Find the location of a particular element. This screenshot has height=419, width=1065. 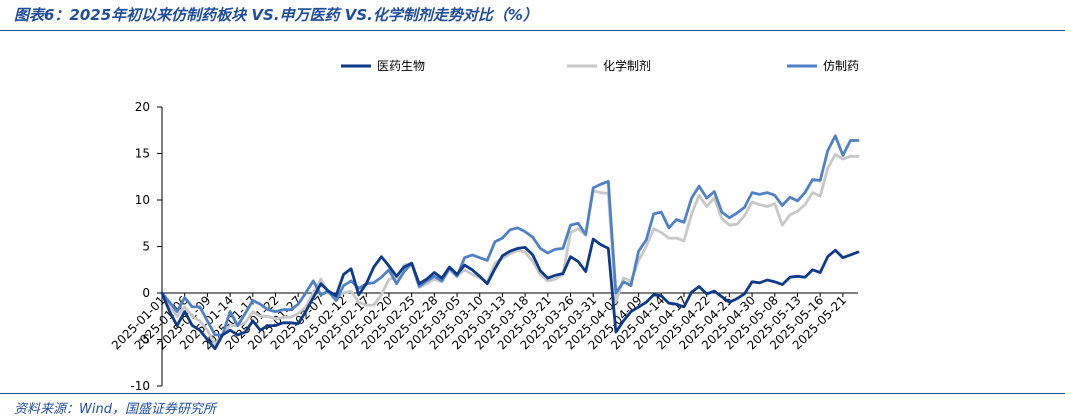

chart-title: 图表6：2025年初以来仿制药板块 VS.申万医药 VS.化学制剂走势对比（%） is located at coordinates (276, 15).